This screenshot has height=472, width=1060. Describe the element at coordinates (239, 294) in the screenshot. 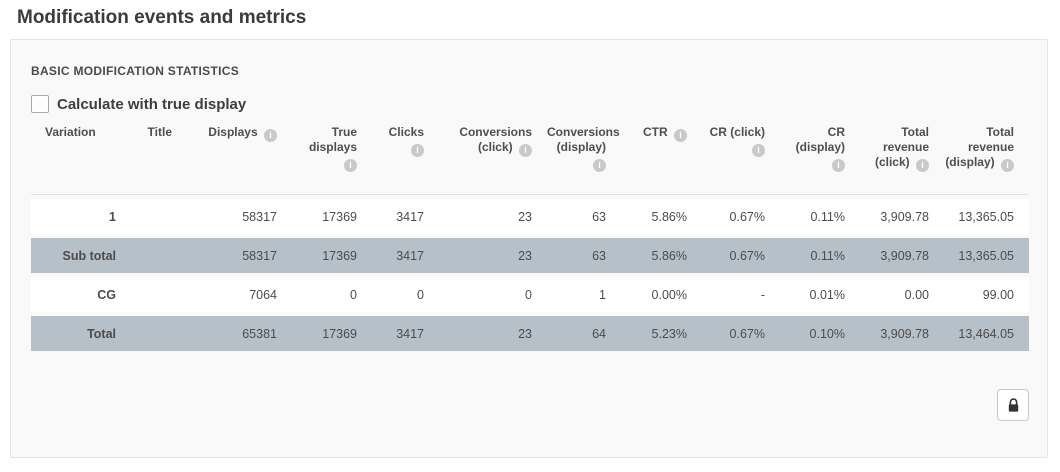

I see `table-cell: 7064` at that location.